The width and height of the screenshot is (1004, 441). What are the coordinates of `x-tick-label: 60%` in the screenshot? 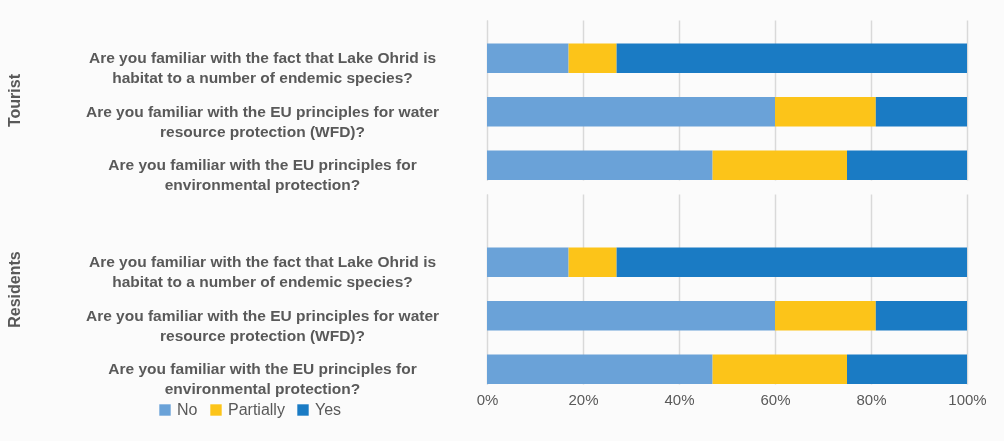 It's located at (775, 399).